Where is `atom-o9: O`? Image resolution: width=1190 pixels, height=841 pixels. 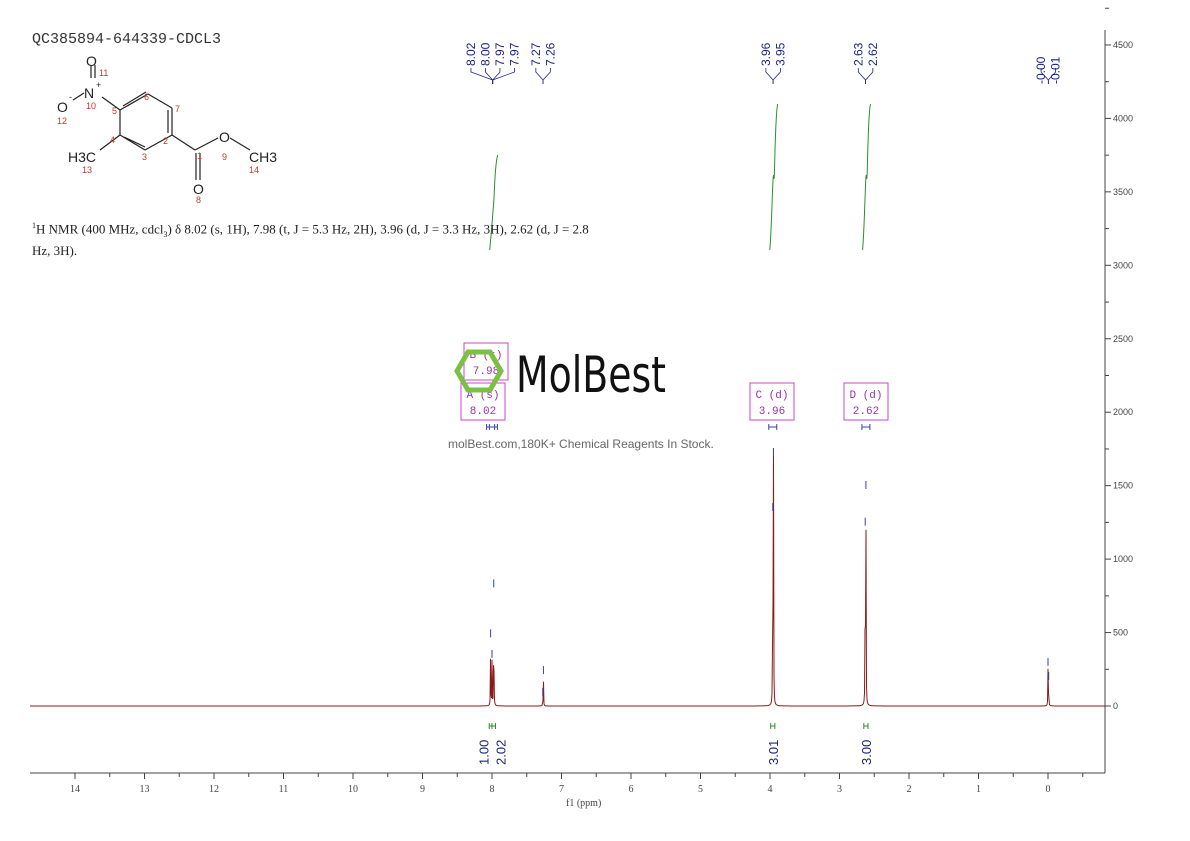 atom-o9: O is located at coordinates (224, 137).